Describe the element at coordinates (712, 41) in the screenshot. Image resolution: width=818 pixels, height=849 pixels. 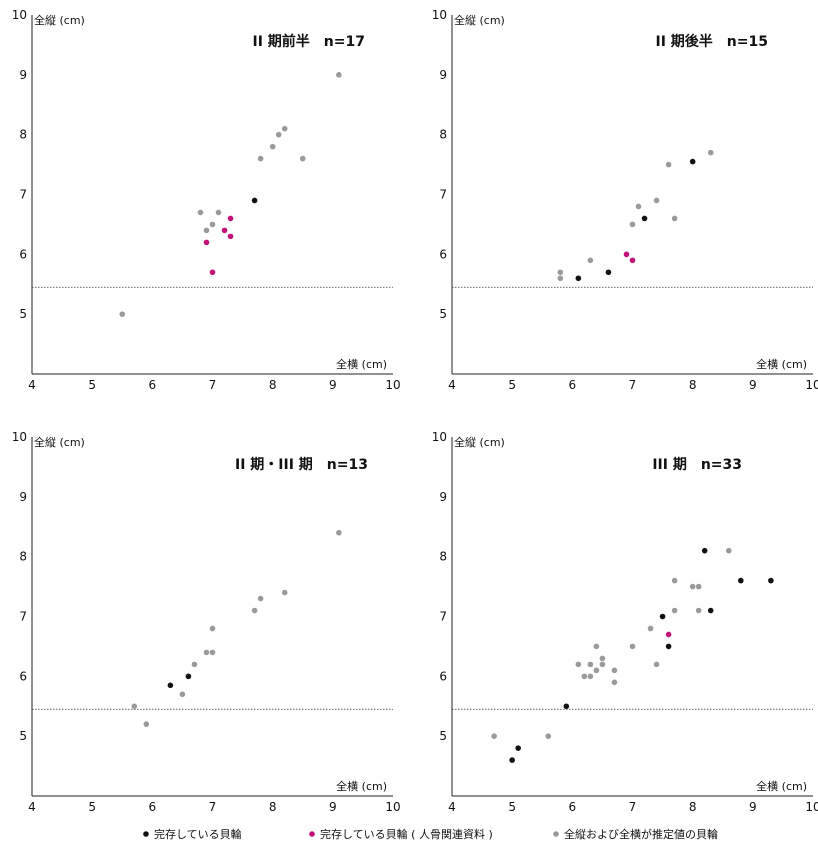
I see `panel-title: II 期後半 n=15` at that location.